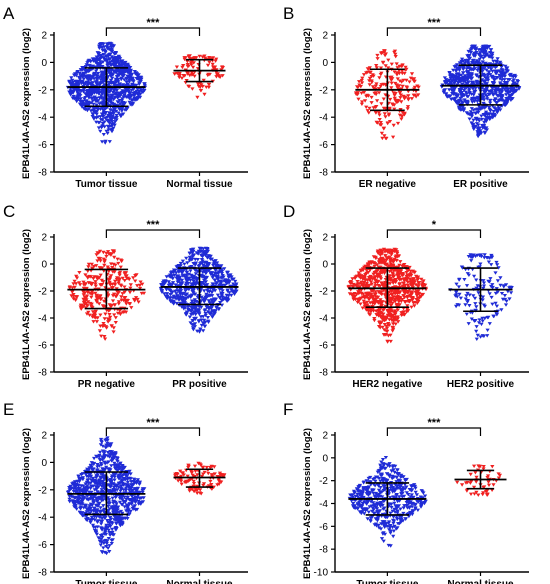  Describe the element at coordinates (199, 384) in the screenshot. I see `x-tick-label: PR positive` at that location.